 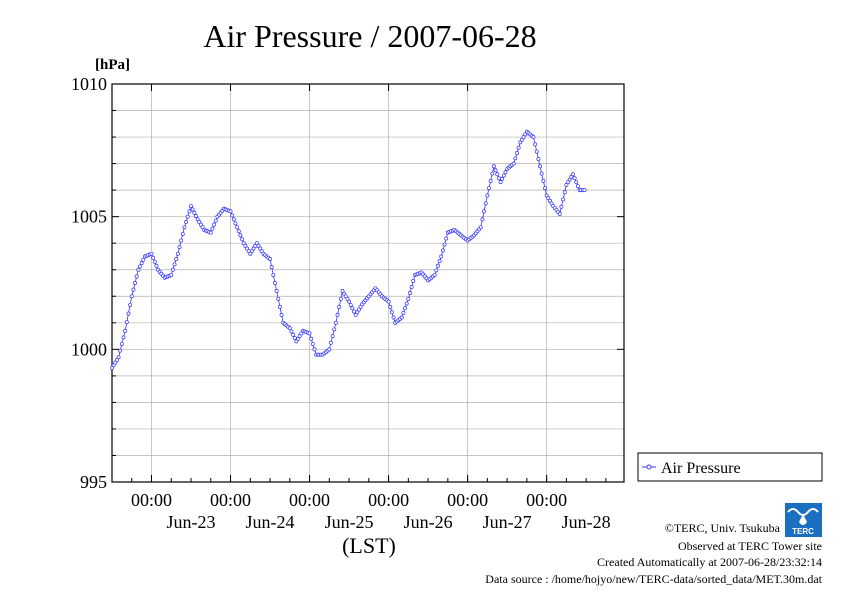 I want to click on legend-point-marker, so click(x=649, y=467).